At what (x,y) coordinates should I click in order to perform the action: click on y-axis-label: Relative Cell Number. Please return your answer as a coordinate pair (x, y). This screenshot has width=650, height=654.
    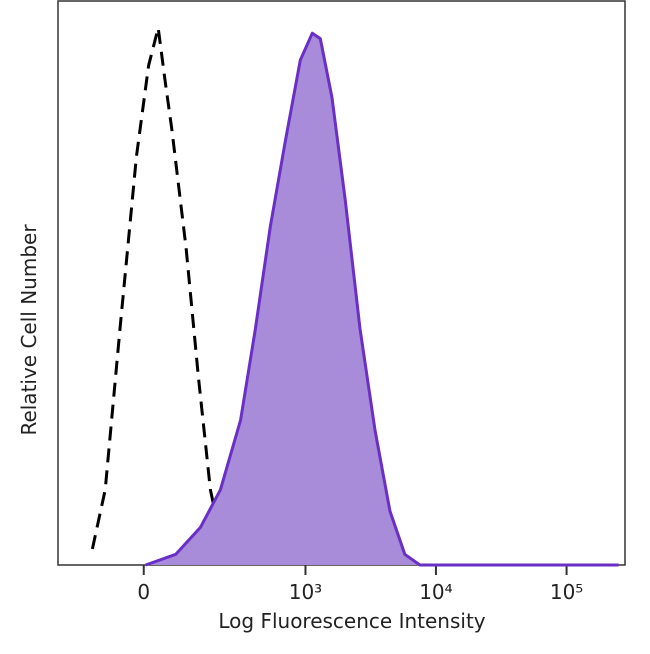
    Looking at the image, I should click on (29, 330).